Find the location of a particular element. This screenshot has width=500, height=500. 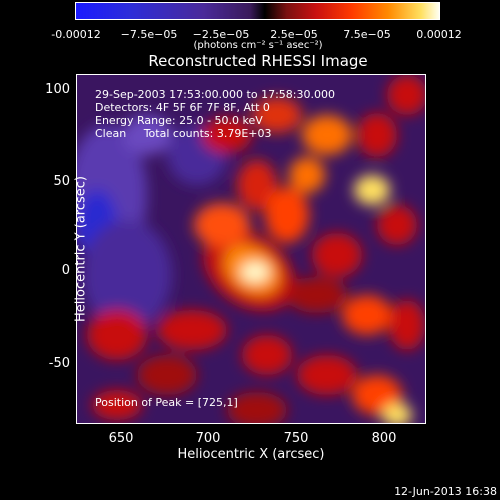

y-tick: 0 is located at coordinates (65, 270).